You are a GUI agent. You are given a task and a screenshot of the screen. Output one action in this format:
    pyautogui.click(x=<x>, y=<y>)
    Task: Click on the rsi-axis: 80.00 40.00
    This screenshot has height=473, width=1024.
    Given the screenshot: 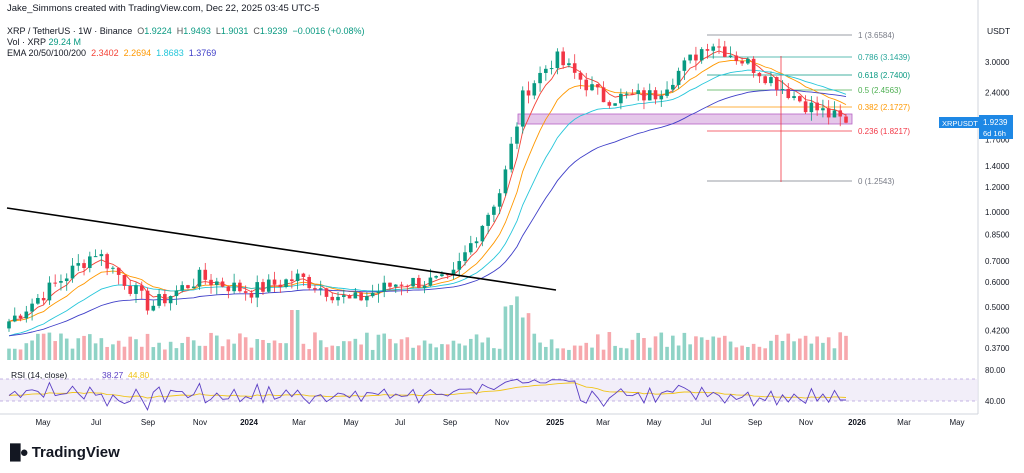 What is the action you would take?
    pyautogui.click(x=995, y=386)
    